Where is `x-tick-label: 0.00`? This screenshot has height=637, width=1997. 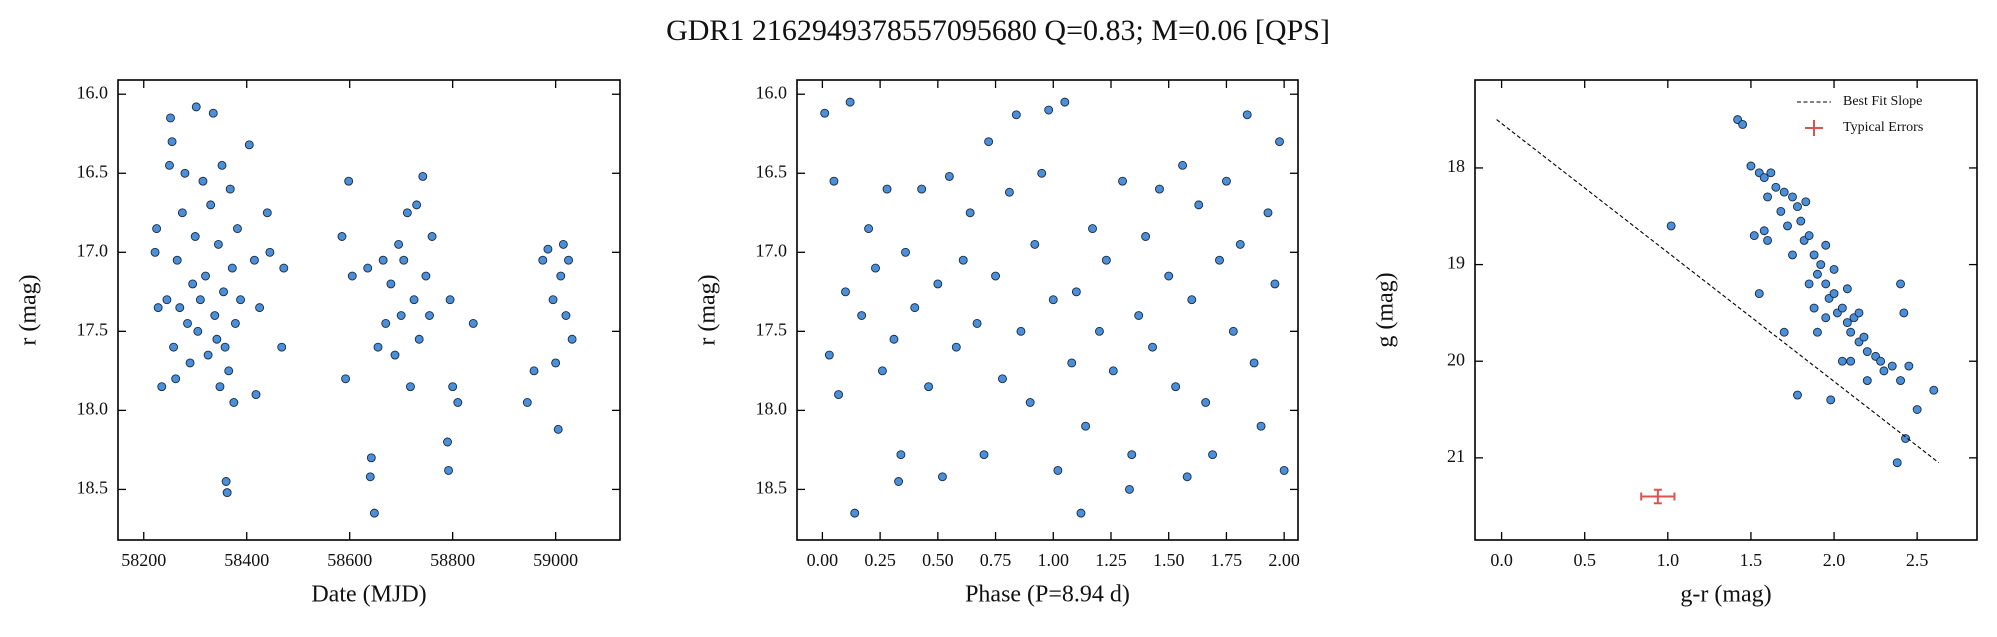
x-tick-label: 0.00 is located at coordinates (823, 560).